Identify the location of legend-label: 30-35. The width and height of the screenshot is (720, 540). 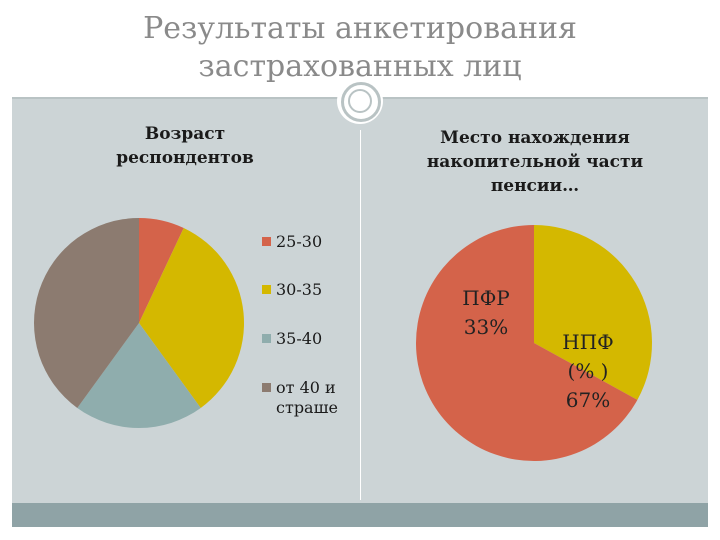
(299, 289).